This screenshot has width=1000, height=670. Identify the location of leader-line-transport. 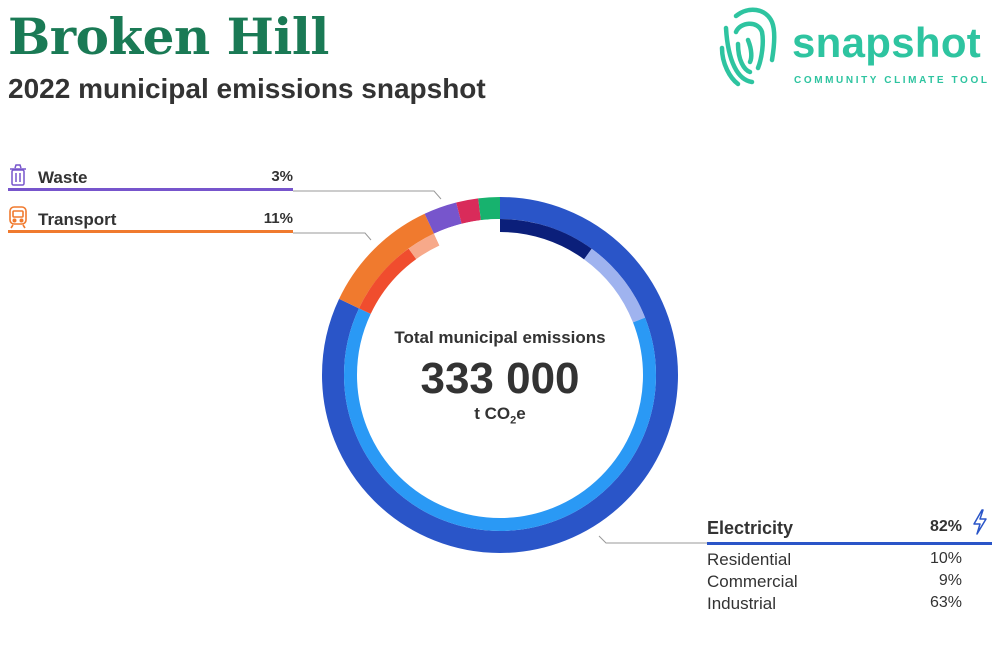
(332, 236).